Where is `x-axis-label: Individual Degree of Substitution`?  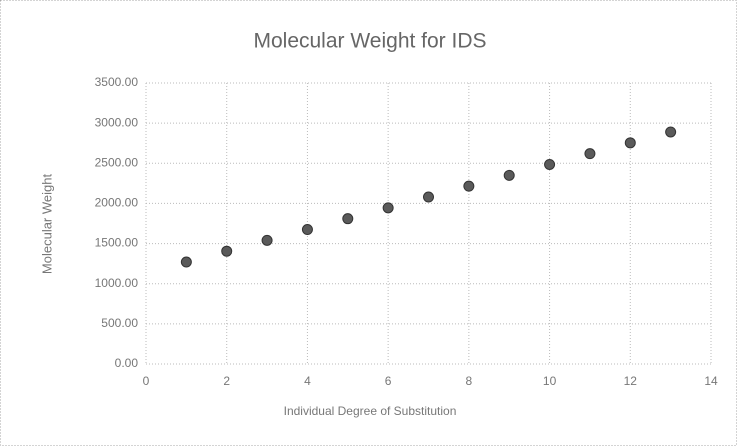
x-axis-label: Individual Degree of Substitution is located at coordinates (370, 411).